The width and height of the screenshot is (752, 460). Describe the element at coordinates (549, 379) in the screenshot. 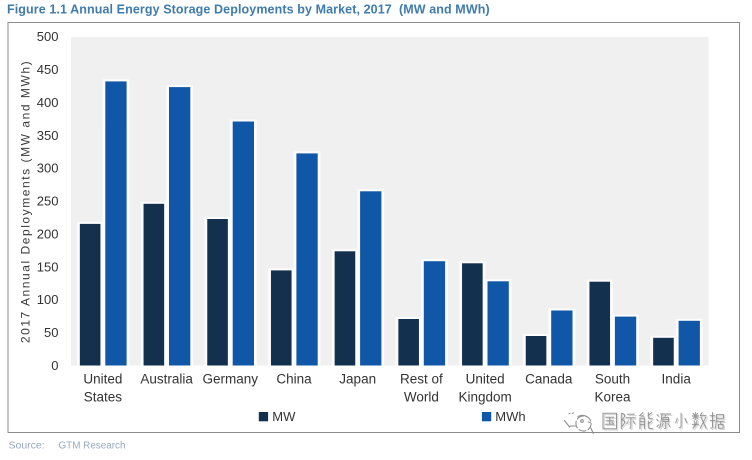

I see `svg-text: Canada` at that location.